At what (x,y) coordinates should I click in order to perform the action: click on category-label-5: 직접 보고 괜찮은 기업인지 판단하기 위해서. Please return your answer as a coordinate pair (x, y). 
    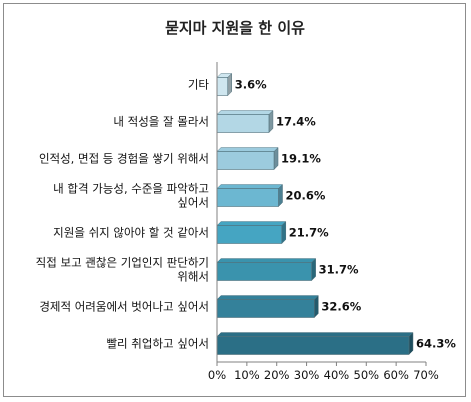
    Looking at the image, I should click on (122, 270).